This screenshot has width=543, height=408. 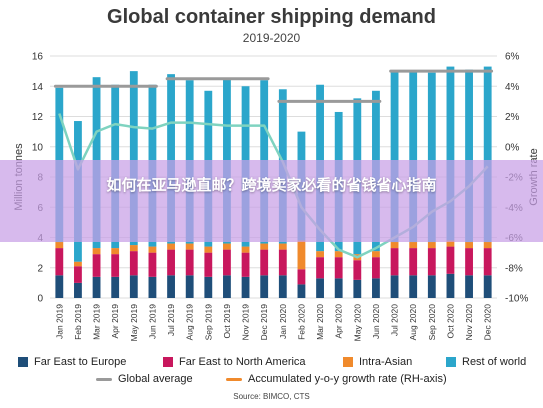 I want to click on x-tick-label: Jul 2019, so click(x=171, y=320).